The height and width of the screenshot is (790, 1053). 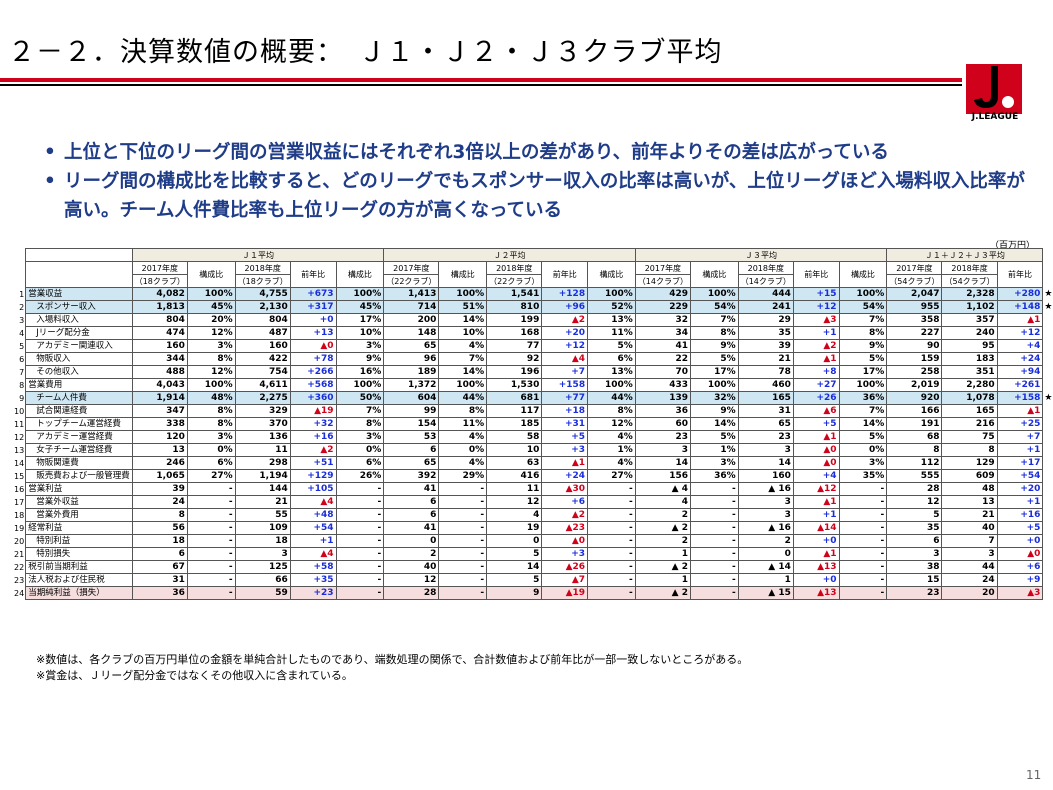 I want to click on row-label: その他収入, so click(x=79, y=372).